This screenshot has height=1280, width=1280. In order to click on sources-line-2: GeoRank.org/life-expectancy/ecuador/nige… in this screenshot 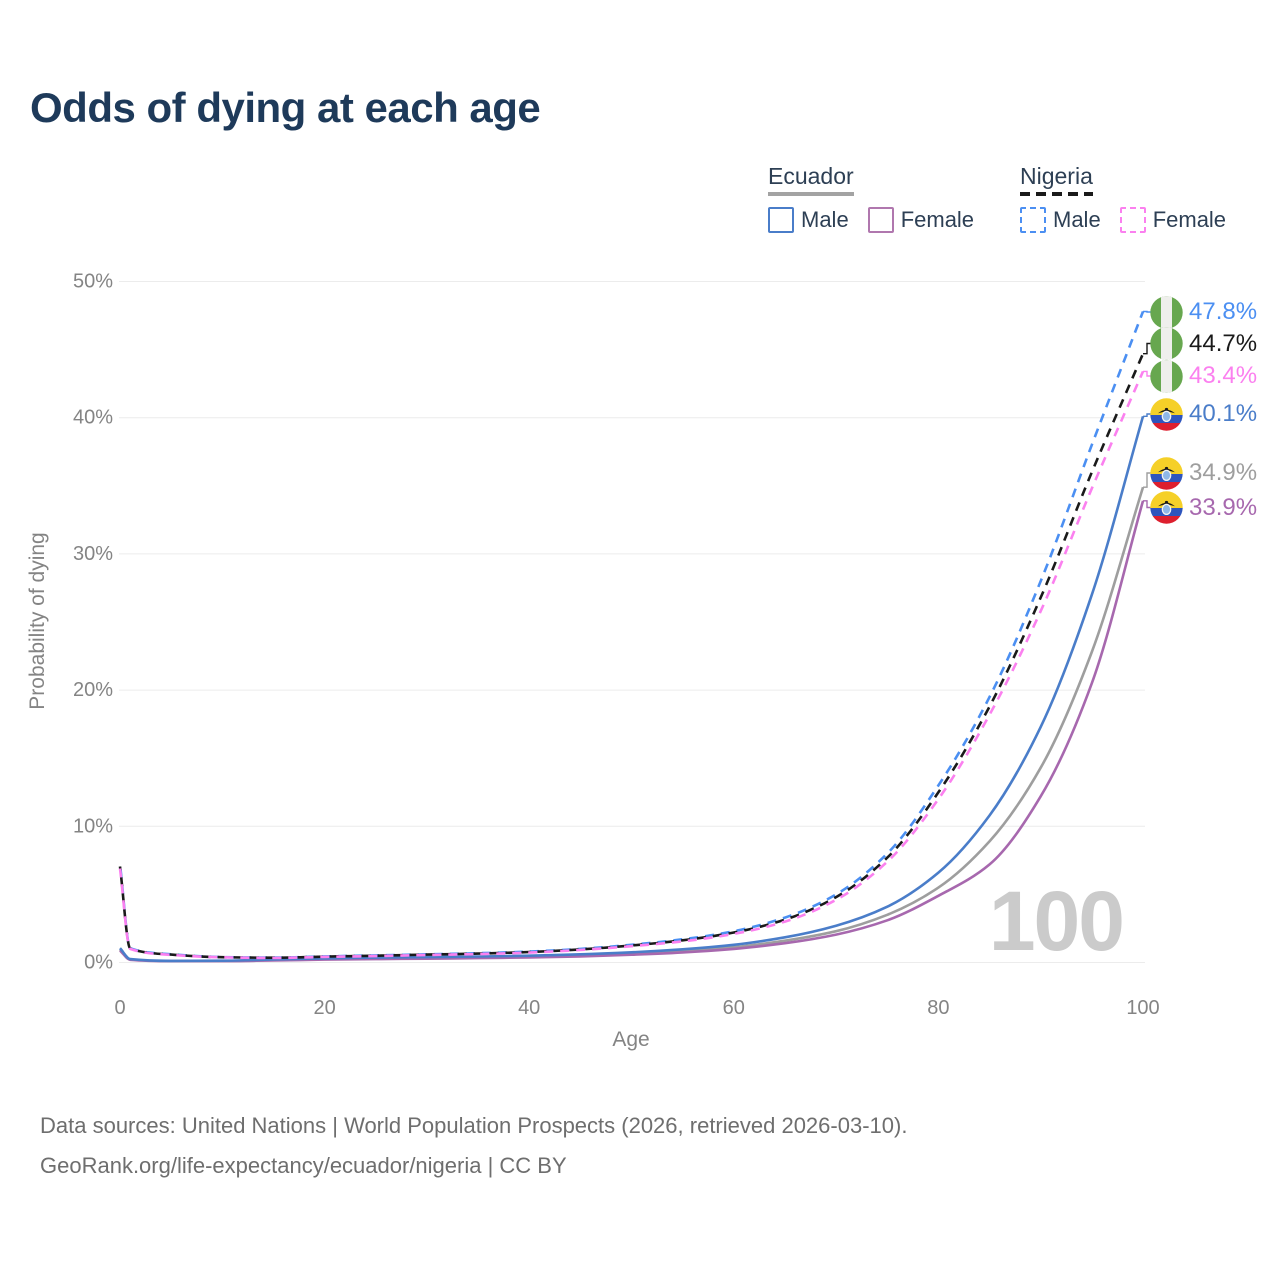, I will do `click(303, 1165)`.